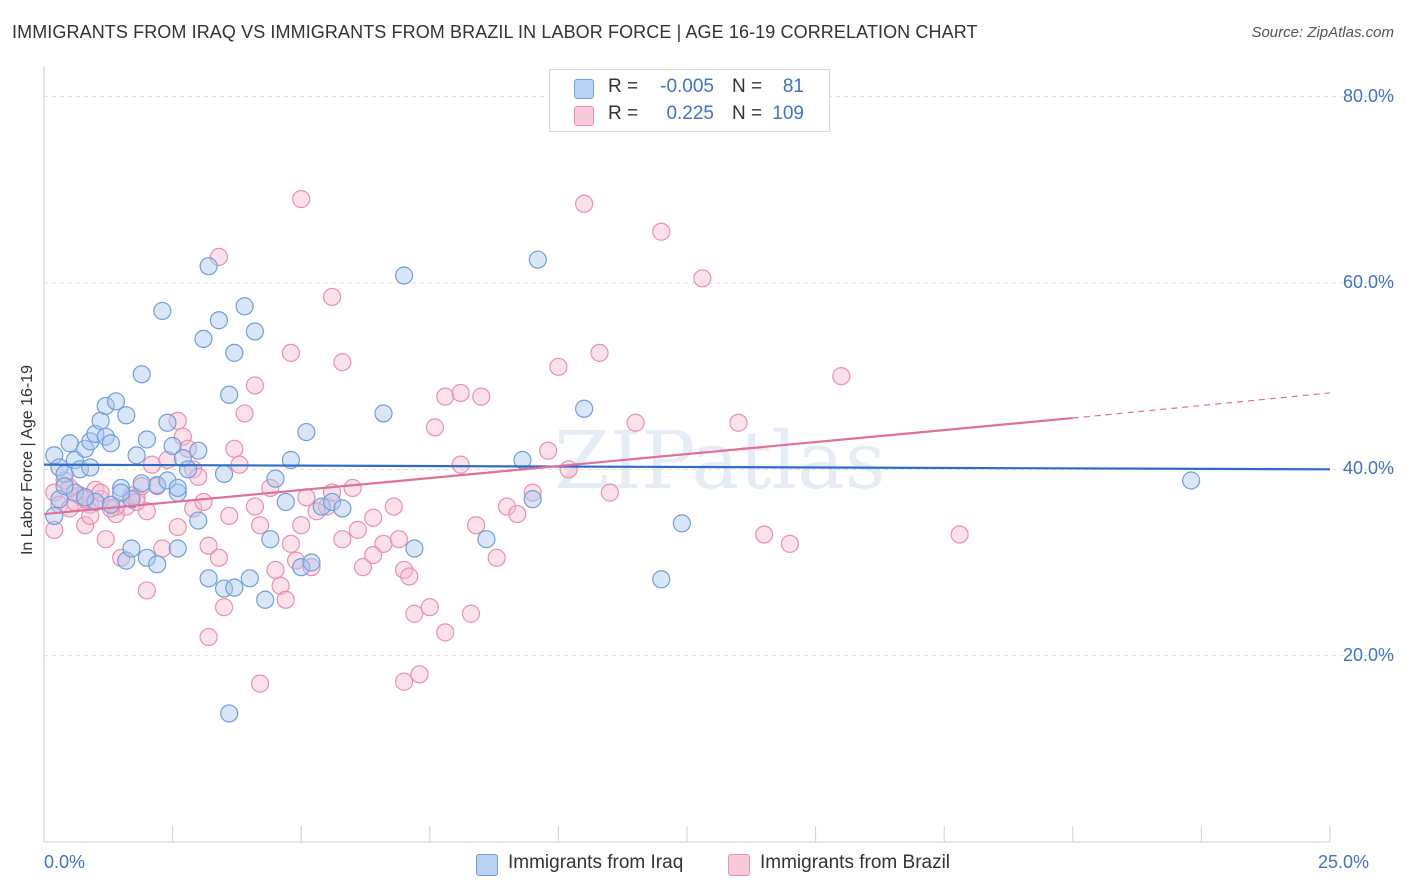  Describe the element at coordinates (1368, 281) in the screenshot. I see `y-tick-label: 60.0%` at that location.